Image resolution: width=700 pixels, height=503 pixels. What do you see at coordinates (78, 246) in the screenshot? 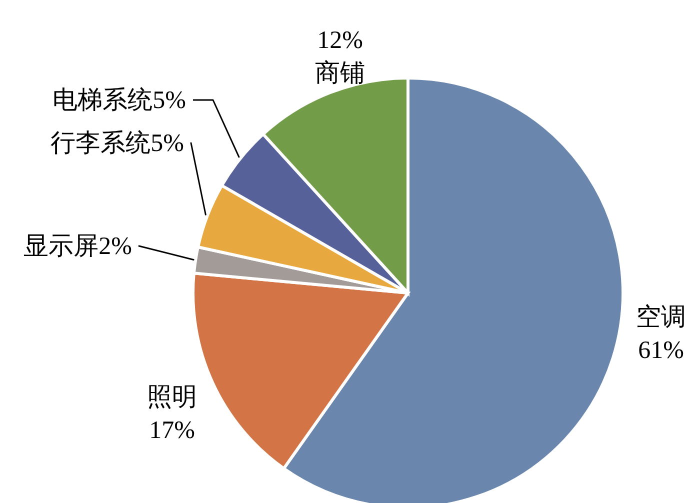
I see `slice-label: 显示屏2%` at bounding box center [78, 246].